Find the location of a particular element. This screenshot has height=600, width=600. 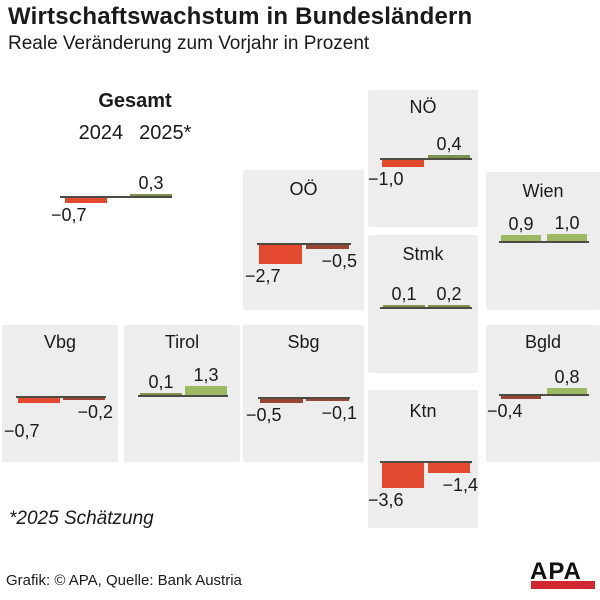

panel-noe: NÖ −1,0 0,4 is located at coordinates (423, 158).